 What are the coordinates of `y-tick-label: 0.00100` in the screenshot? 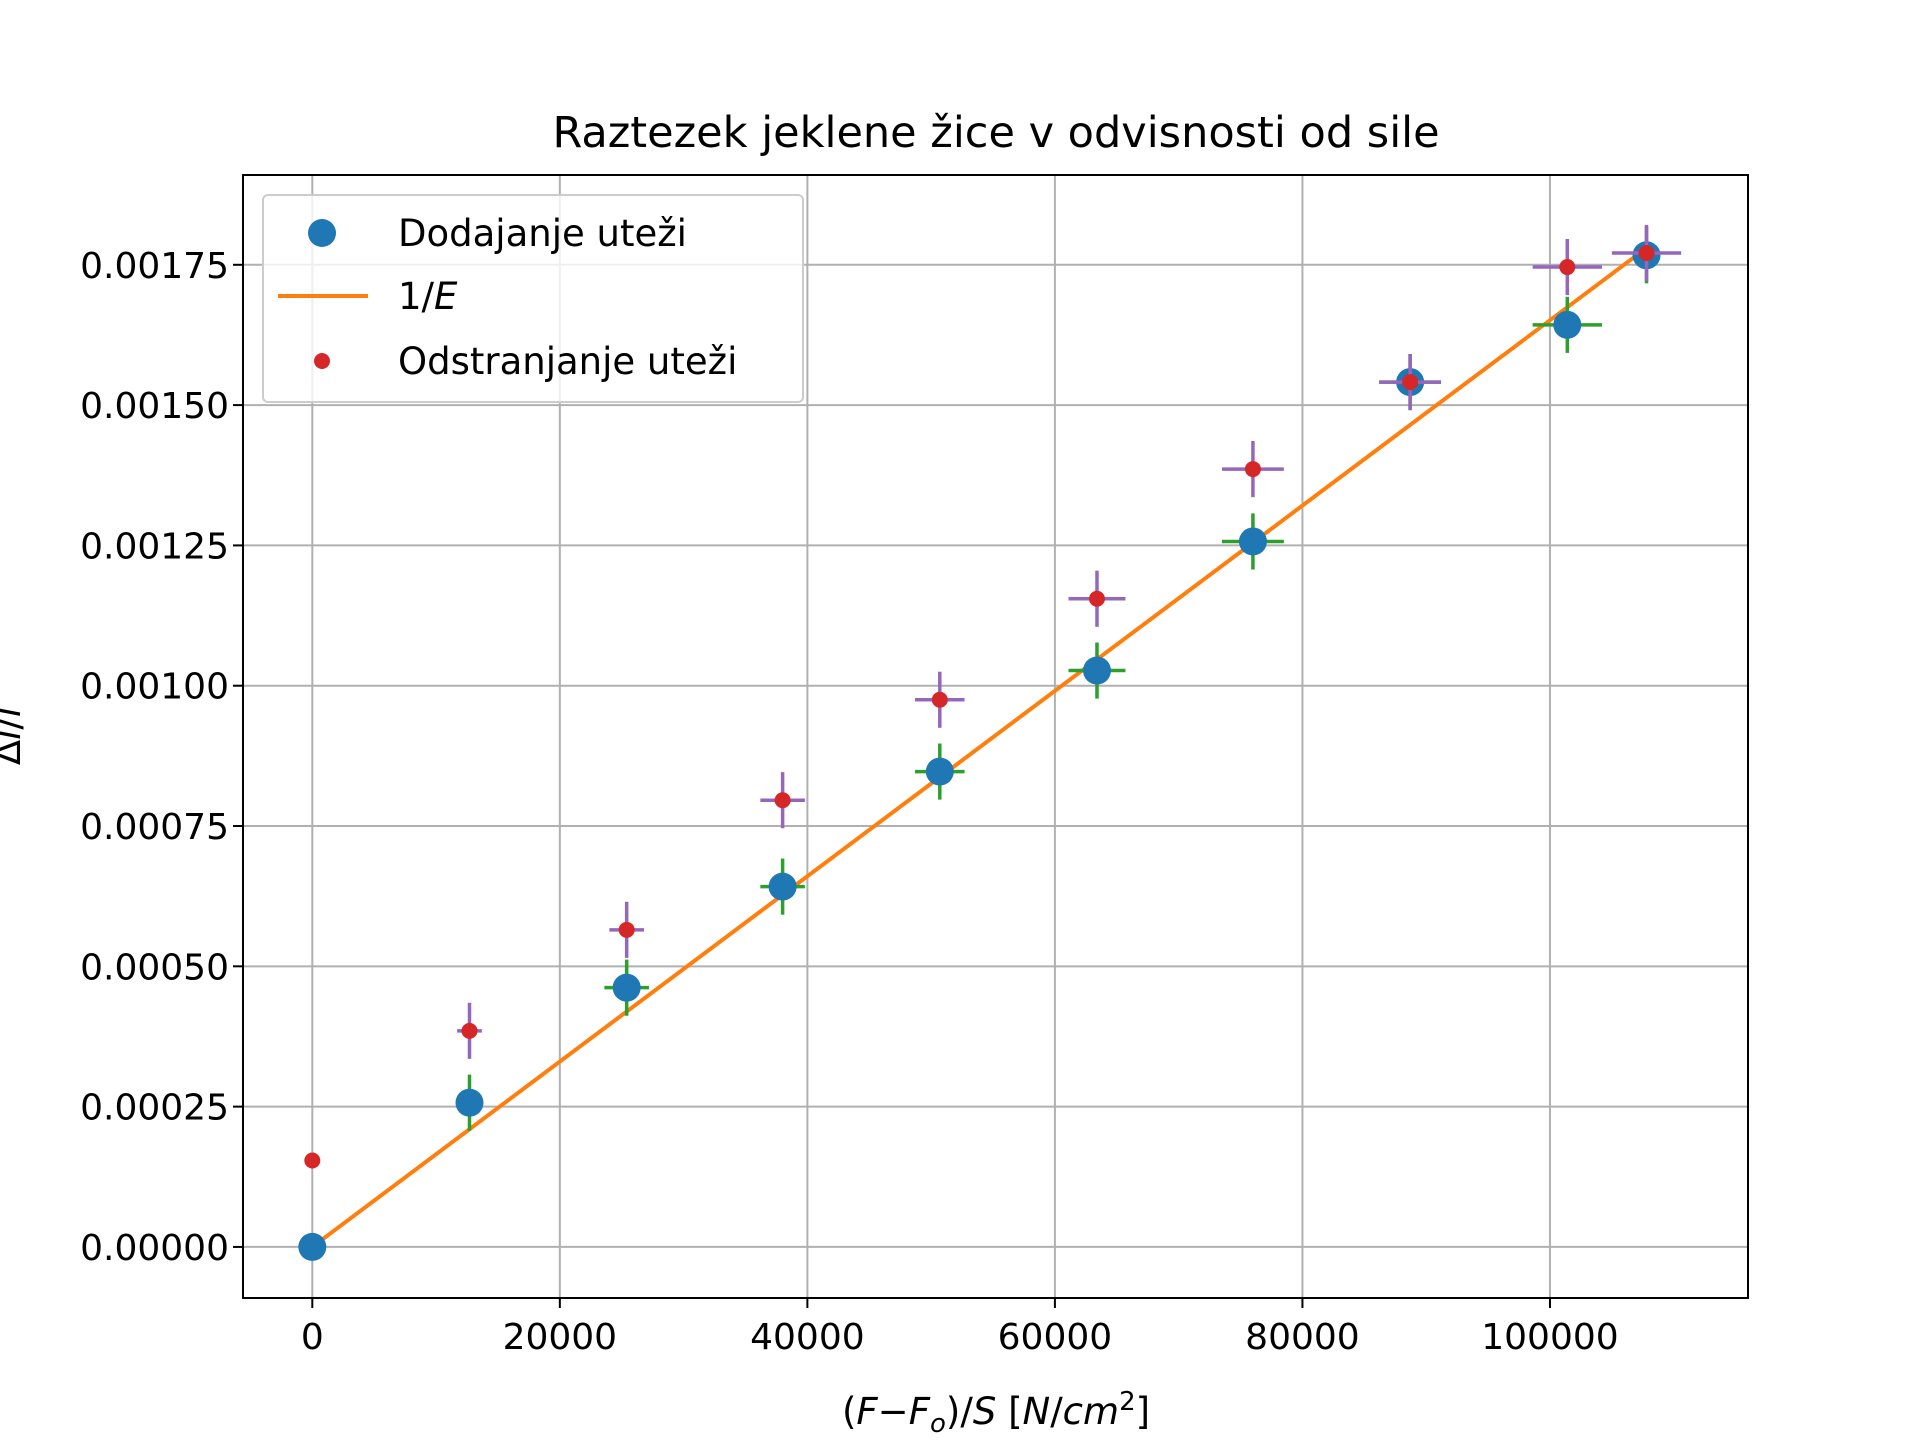 It's located at (154, 687).